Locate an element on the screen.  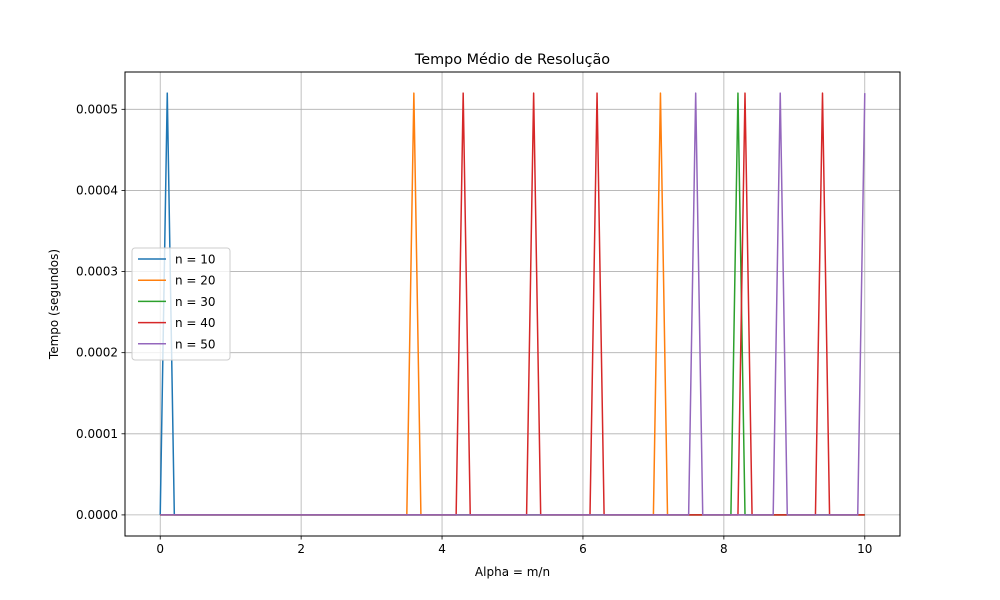
y-tick-label: 0.0000 is located at coordinates (97, 515).